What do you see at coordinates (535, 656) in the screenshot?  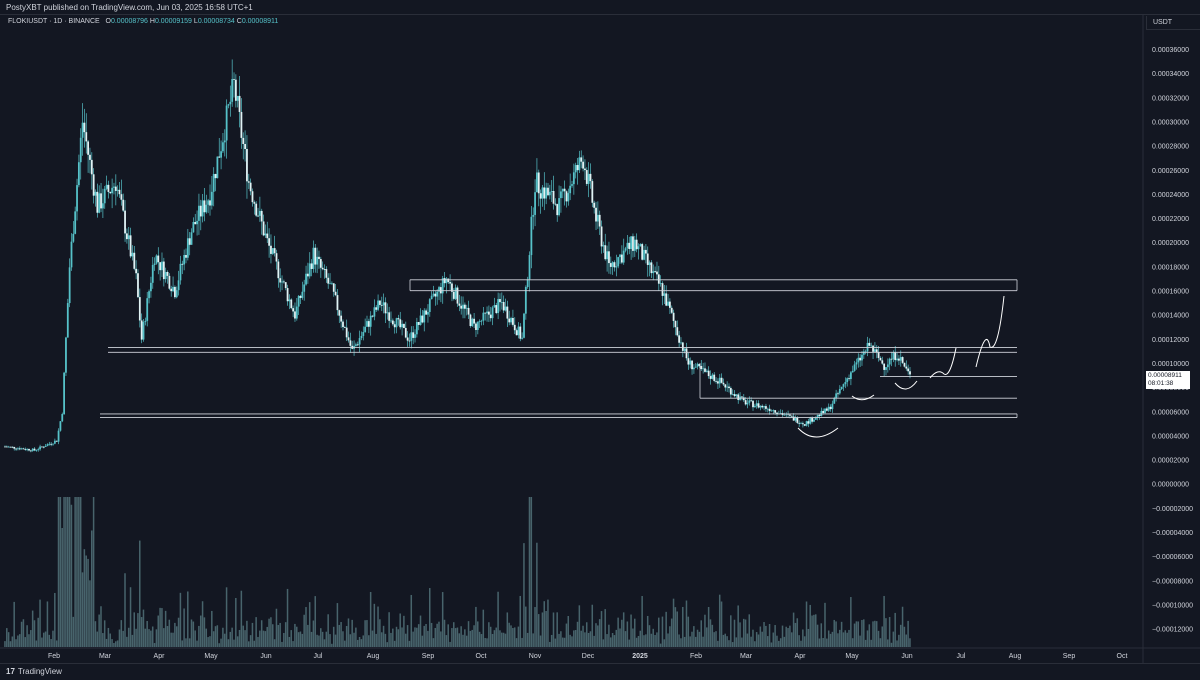 I see `time-tick-label: Nov` at bounding box center [535, 656].